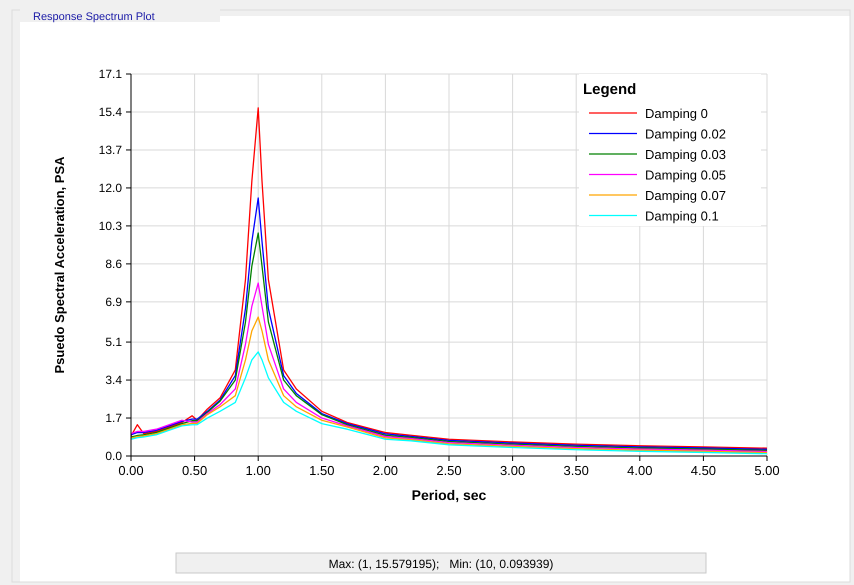 The height and width of the screenshot is (585, 854). Describe the element at coordinates (110, 74) in the screenshot. I see `y-tick-label: 17.1` at that location.